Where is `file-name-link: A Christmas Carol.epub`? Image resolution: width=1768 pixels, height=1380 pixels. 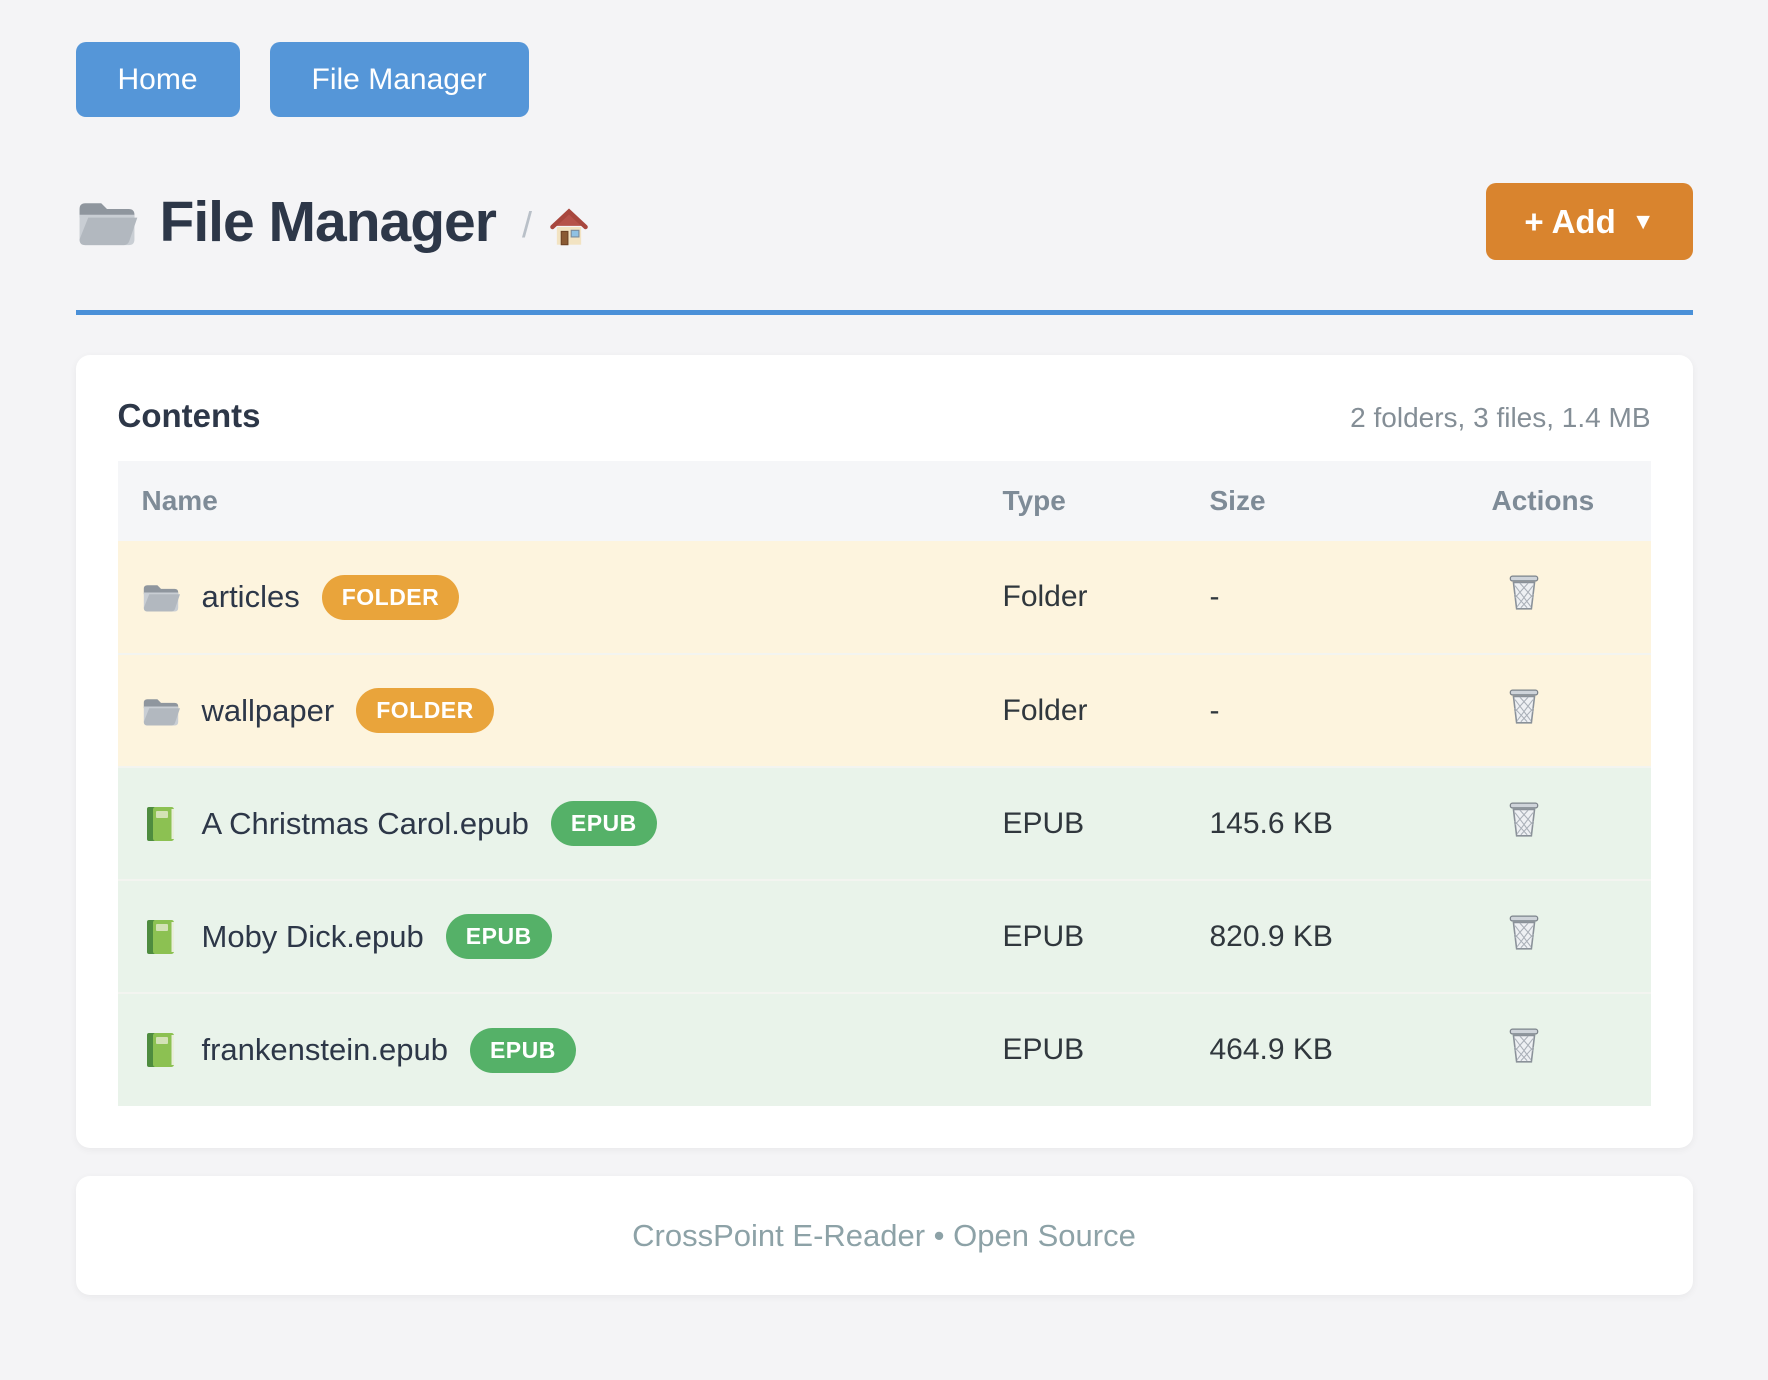 file-name-link: A Christmas Carol.epub is located at coordinates (365, 823).